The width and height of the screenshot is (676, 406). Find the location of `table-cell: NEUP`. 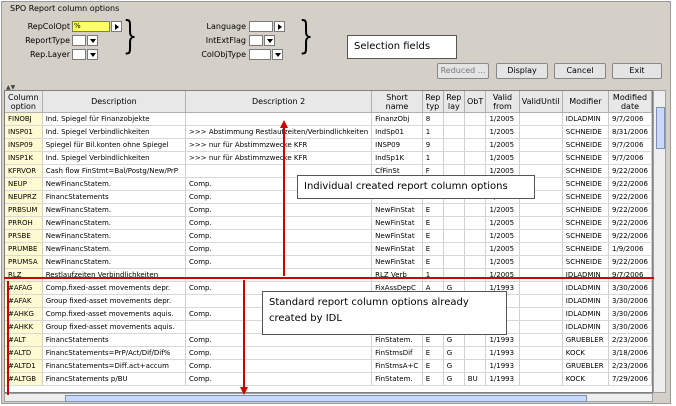

table-cell: NEUP is located at coordinates (24, 184).